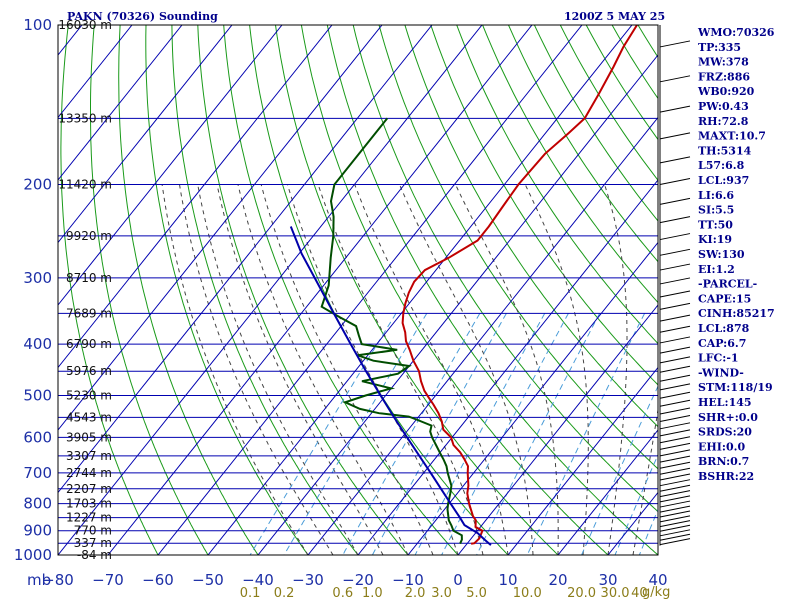  Describe the element at coordinates (507, 580) in the screenshot. I see `temperature-tick-label: 10` at that location.